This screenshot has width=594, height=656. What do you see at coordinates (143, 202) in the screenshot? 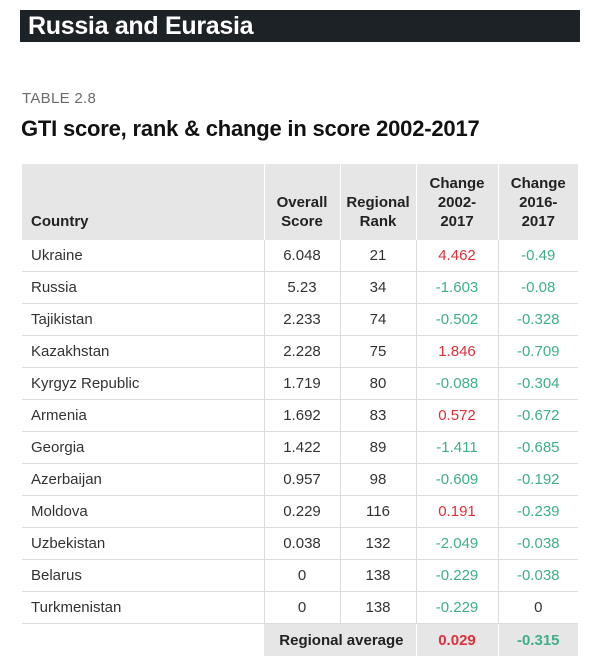
I see `header-country: Country` at bounding box center [143, 202].